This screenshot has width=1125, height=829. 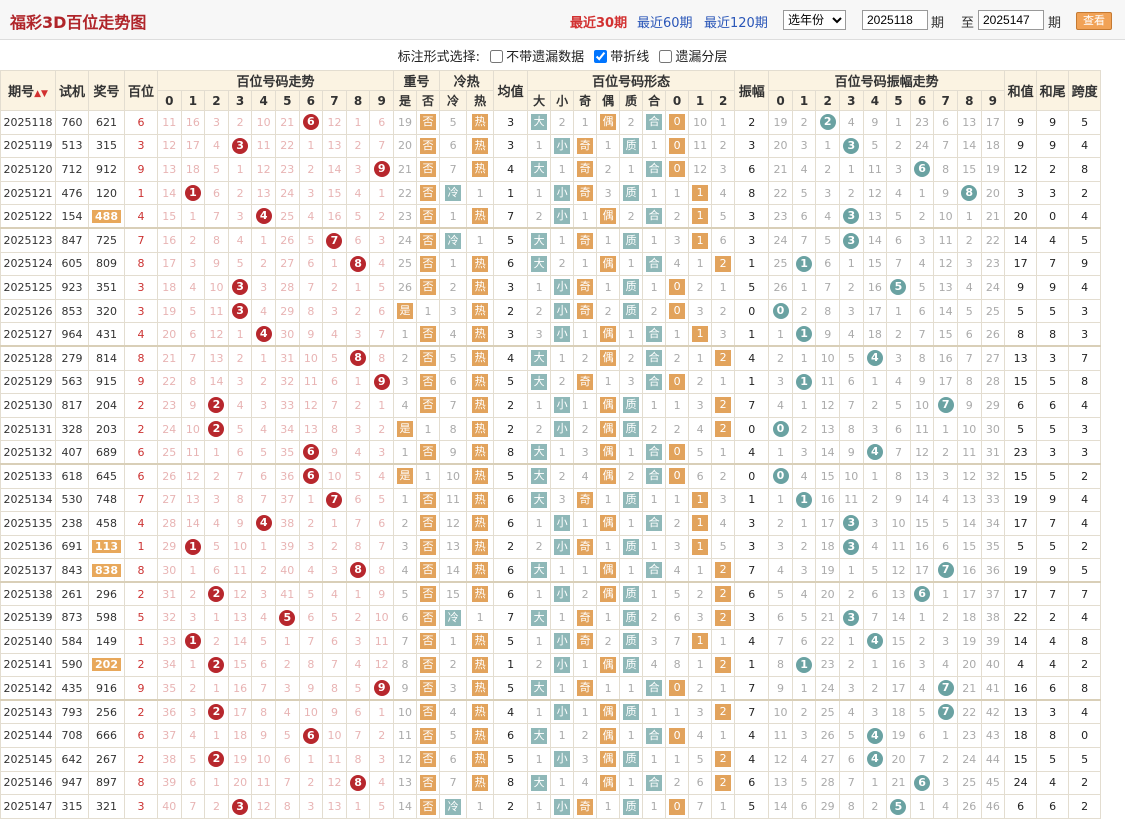 What do you see at coordinates (193, 240) in the screenshot?
I see `trend-cell: 2` at bounding box center [193, 240].